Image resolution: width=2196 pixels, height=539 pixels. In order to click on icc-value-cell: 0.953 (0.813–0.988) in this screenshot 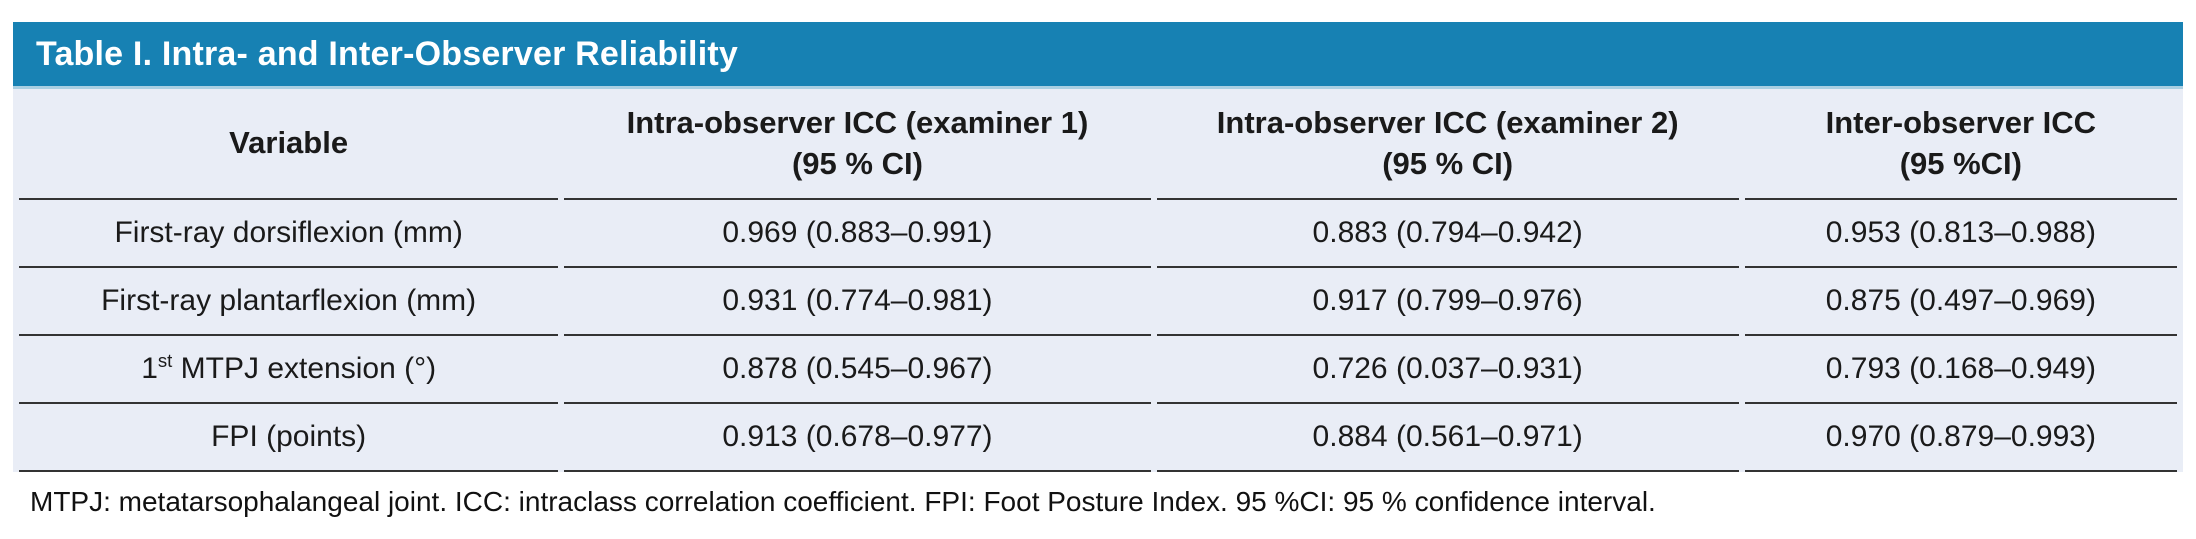, I will do `click(1960, 234)`.